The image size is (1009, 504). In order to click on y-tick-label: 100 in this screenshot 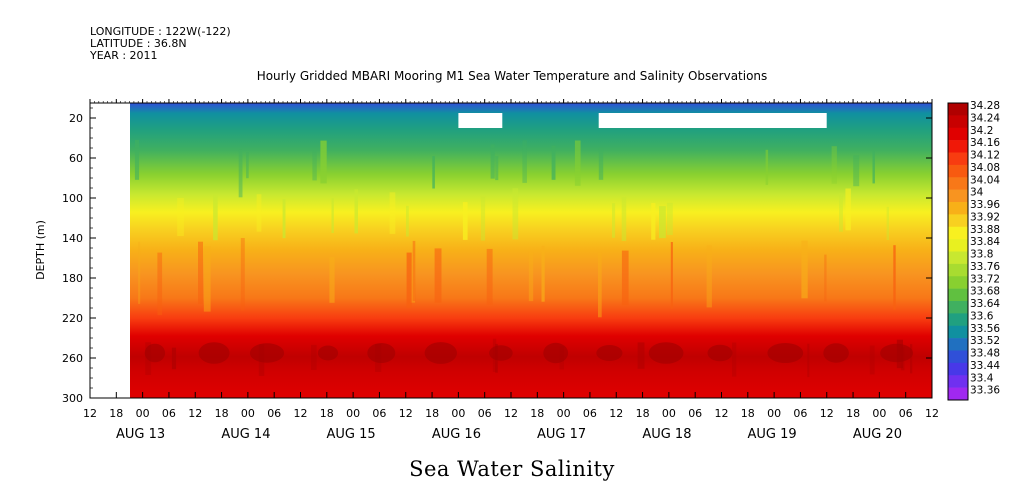, I will do `click(72, 198)`.